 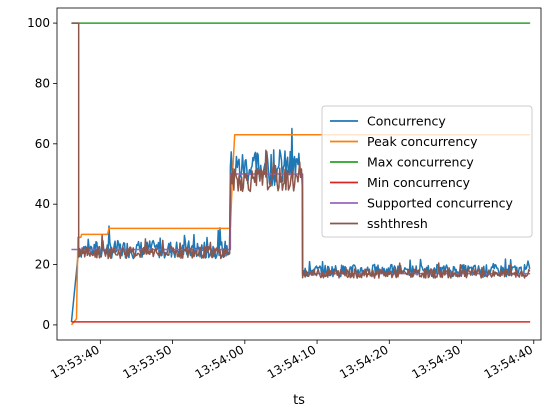 I want to click on y-tick-label: 100, so click(x=38, y=23).